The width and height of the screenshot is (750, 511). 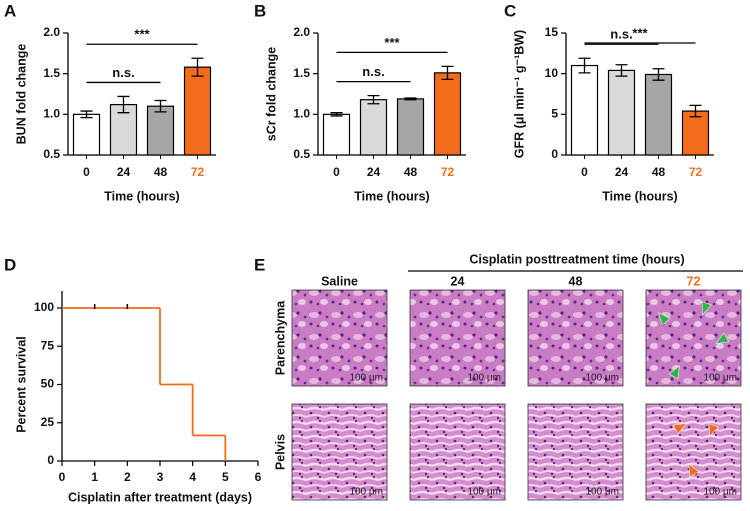 What do you see at coordinates (552, 32) in the screenshot?
I see `y-tick-label: 15` at bounding box center [552, 32].